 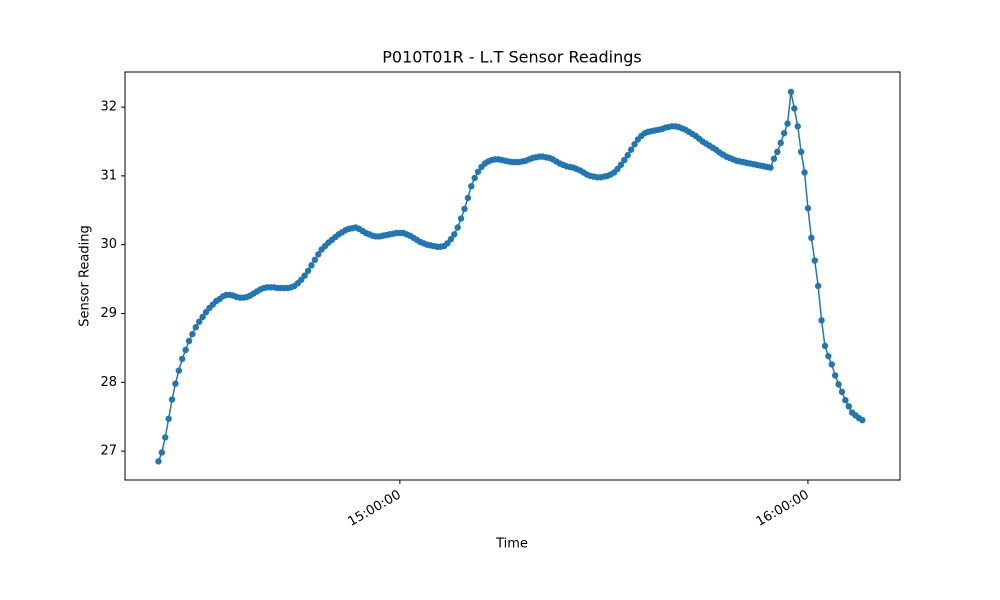 I want to click on x-axis-label: Time, so click(x=511, y=544).